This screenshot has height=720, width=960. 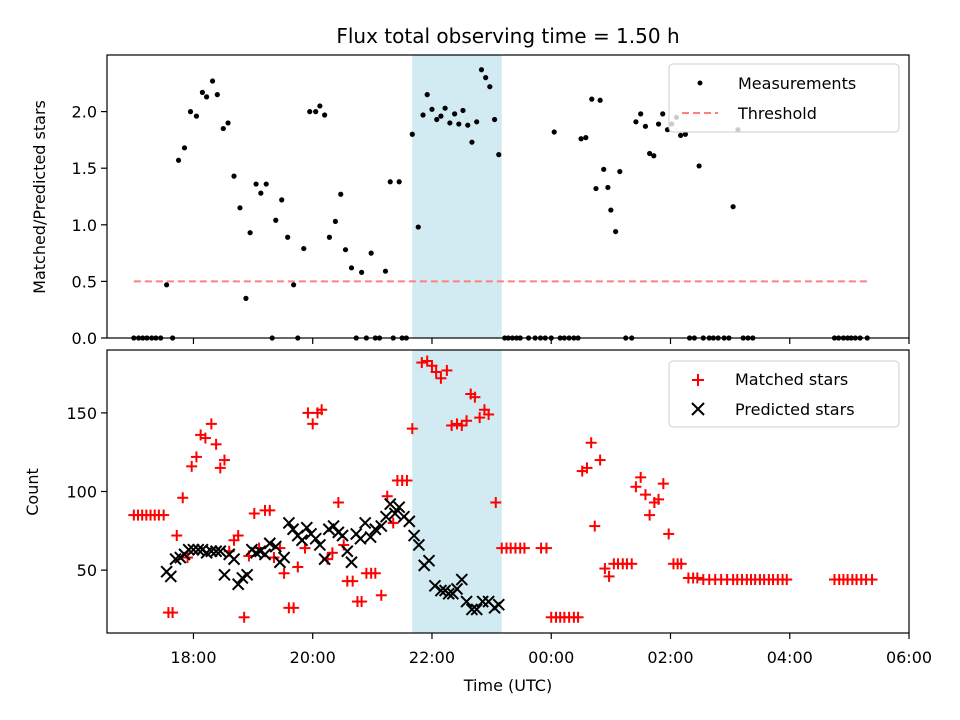 I want to click on bottom-y-tick-label: 50, so click(x=87, y=570).